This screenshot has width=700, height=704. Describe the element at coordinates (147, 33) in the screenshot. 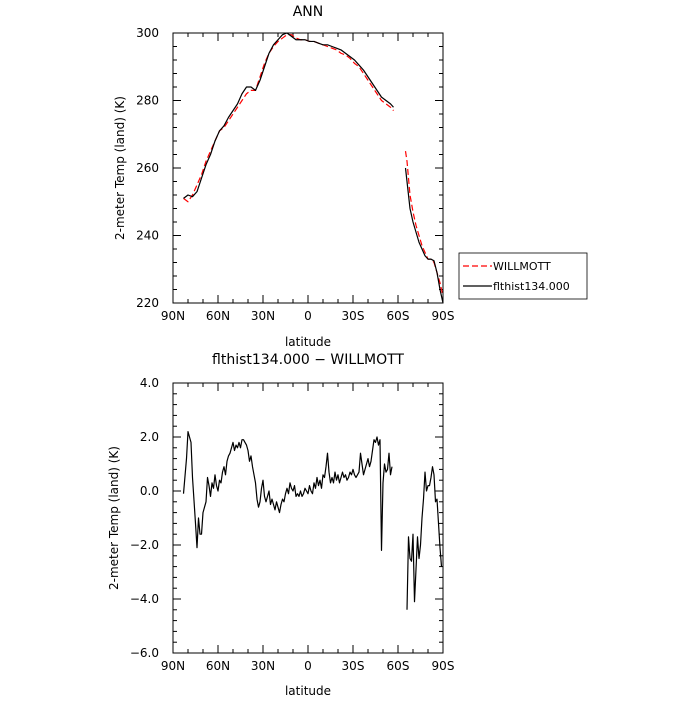

I see `y-tick-label: 300` at that location.